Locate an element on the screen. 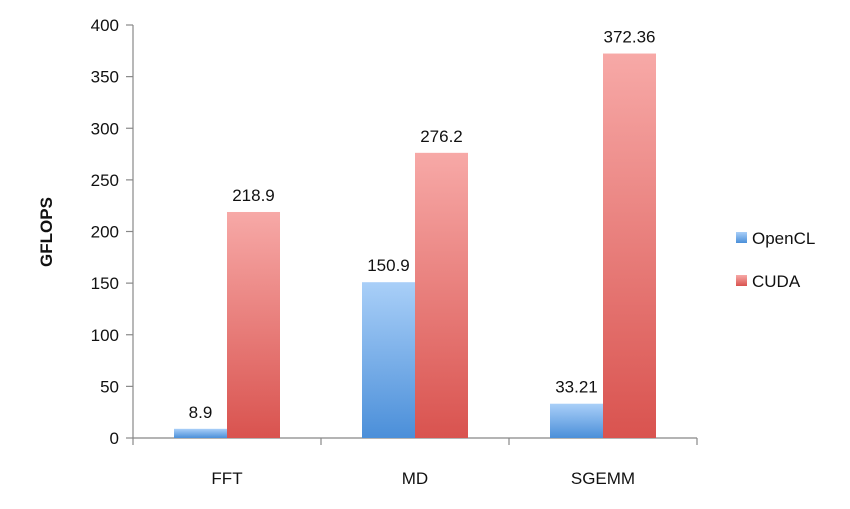  legend-swatch-cuda is located at coordinates (741, 280).